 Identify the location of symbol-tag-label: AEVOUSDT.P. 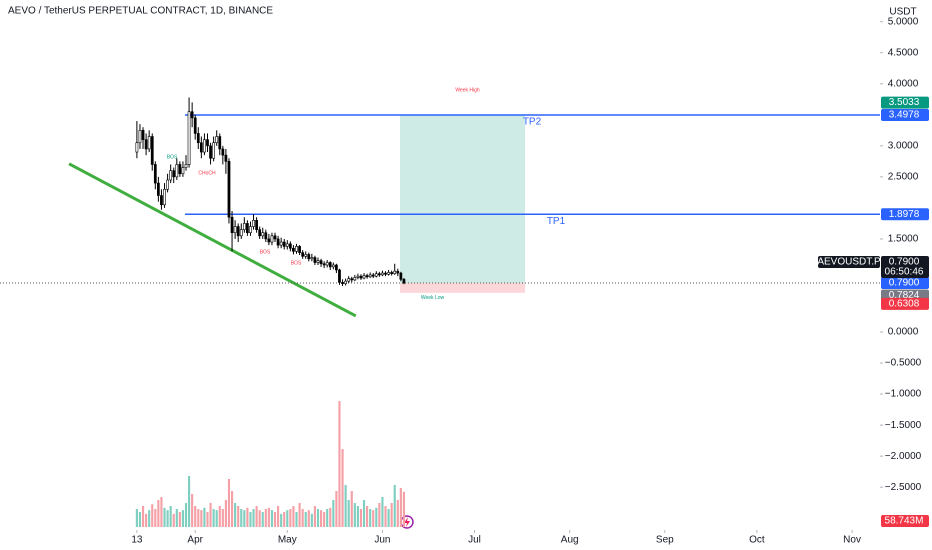
(849, 262).